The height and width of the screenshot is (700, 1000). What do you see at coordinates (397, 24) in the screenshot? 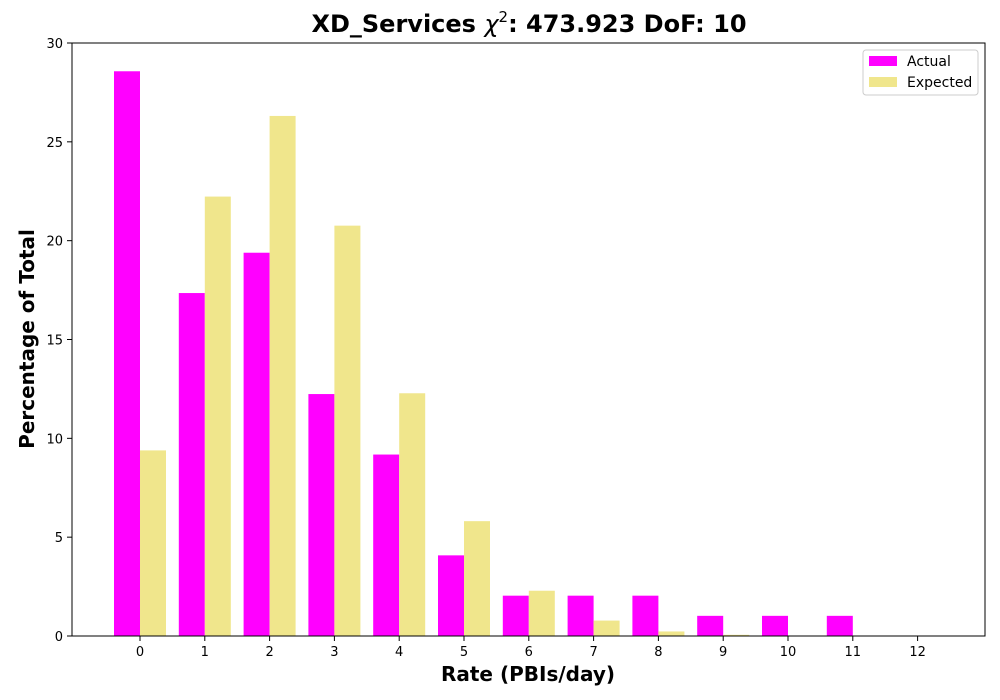
I see `chart-title-prefix: XD_Services` at bounding box center [397, 24].